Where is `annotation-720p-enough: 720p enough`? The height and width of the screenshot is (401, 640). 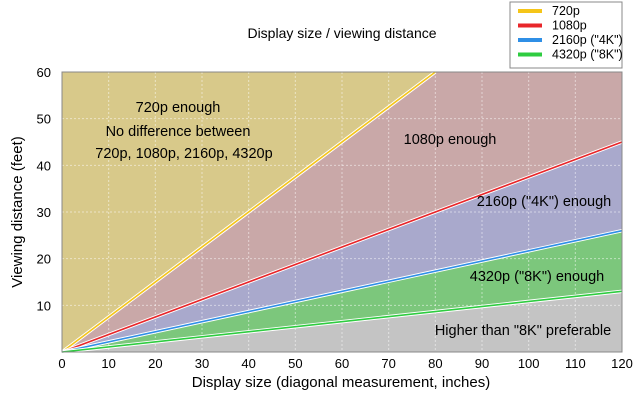 annotation-720p-enough: 720p enough is located at coordinates (178, 108).